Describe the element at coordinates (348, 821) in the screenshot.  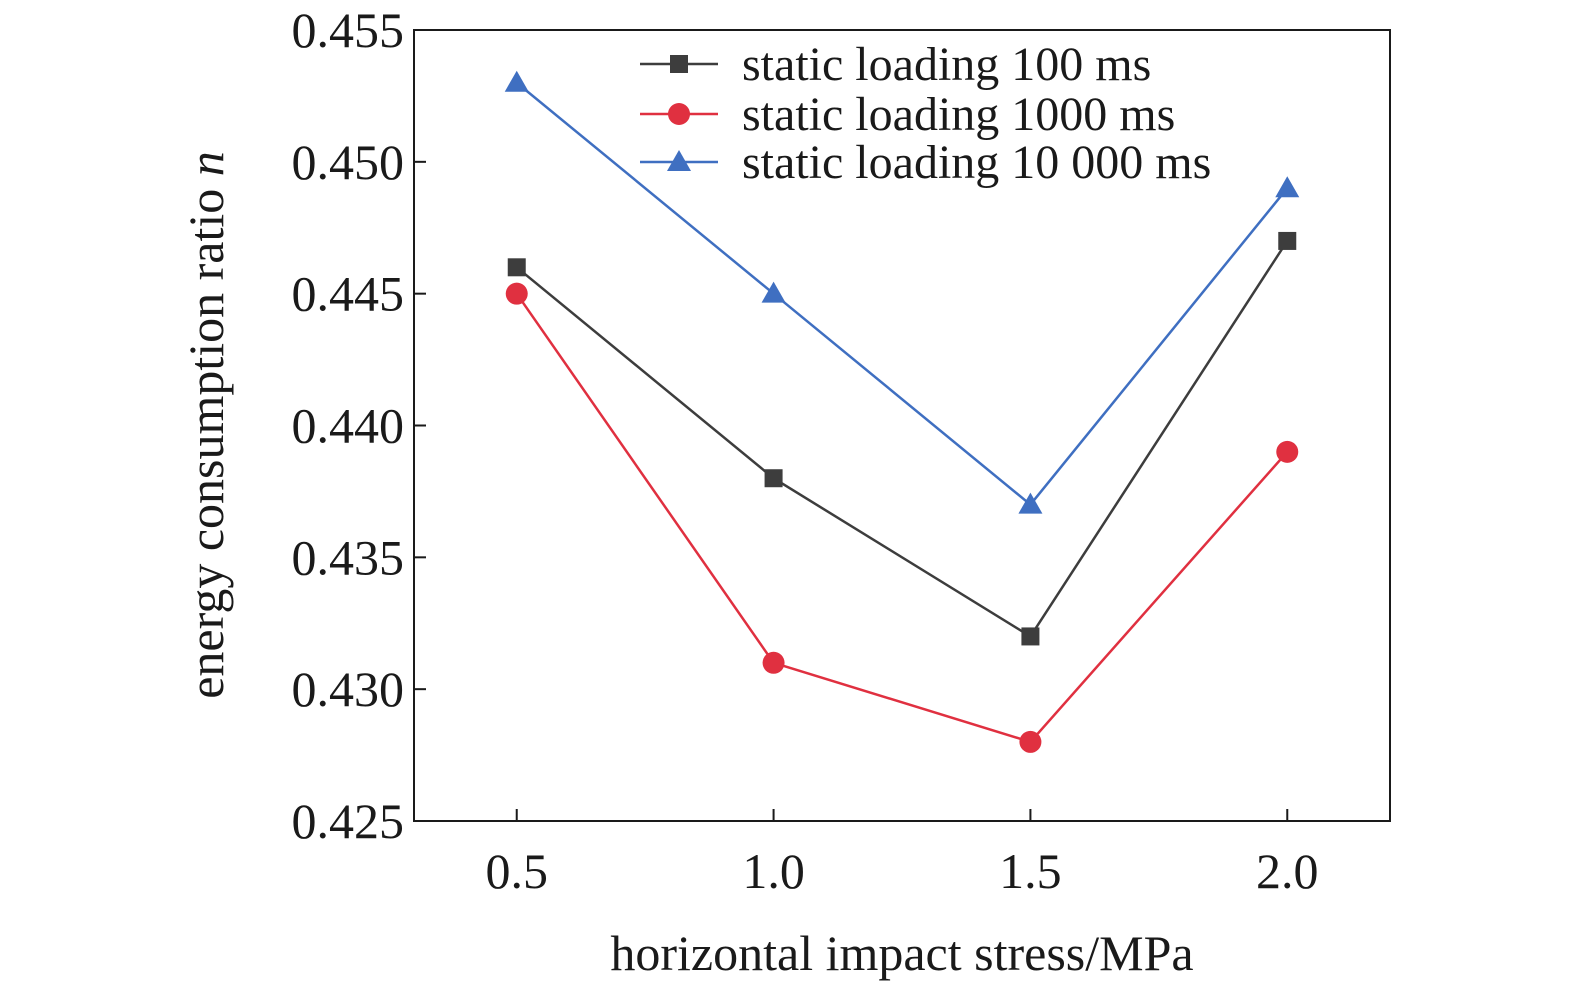
I see `y-tick-label: 0.425` at that location.